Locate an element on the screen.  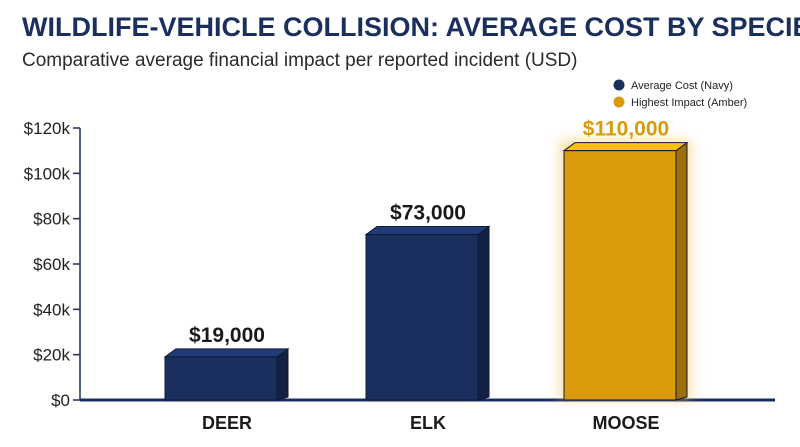
y-tick-label: $100k is located at coordinates (47, 173).